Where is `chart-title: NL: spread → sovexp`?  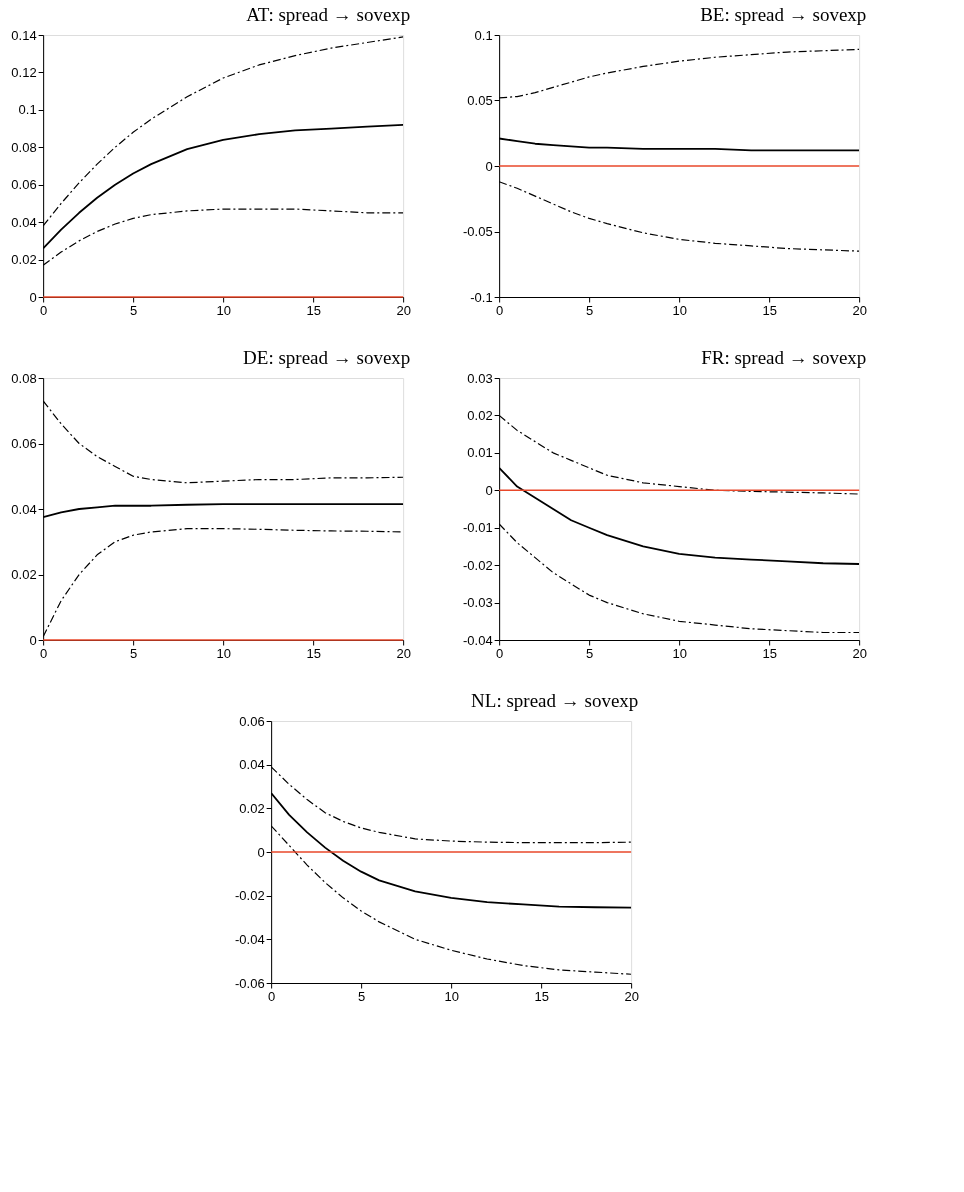 chart-title: NL: spread → sovexp is located at coordinates (555, 700).